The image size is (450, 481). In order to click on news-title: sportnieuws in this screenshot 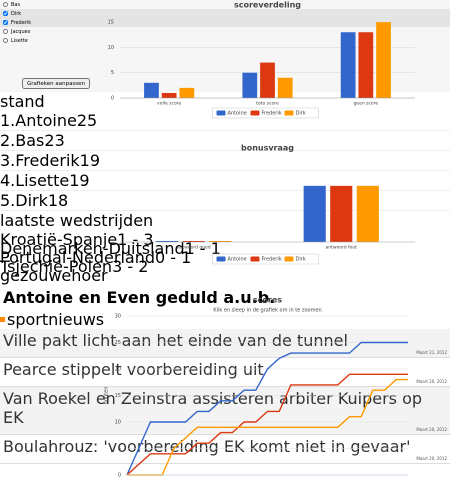, I will do `click(56, 319)`.